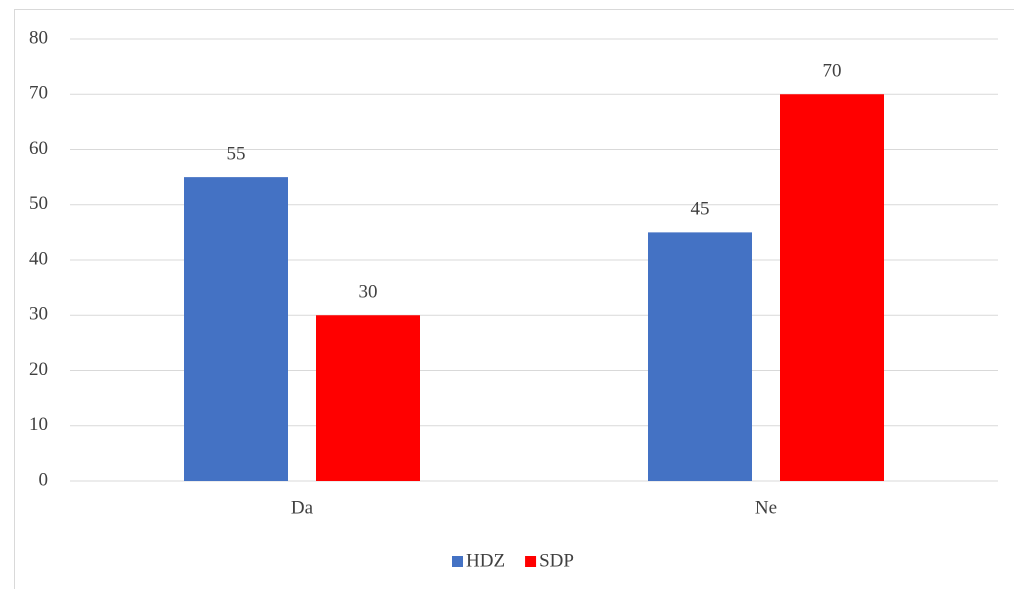 The width and height of the screenshot is (1014, 589). I want to click on data-label: 55, so click(236, 153).